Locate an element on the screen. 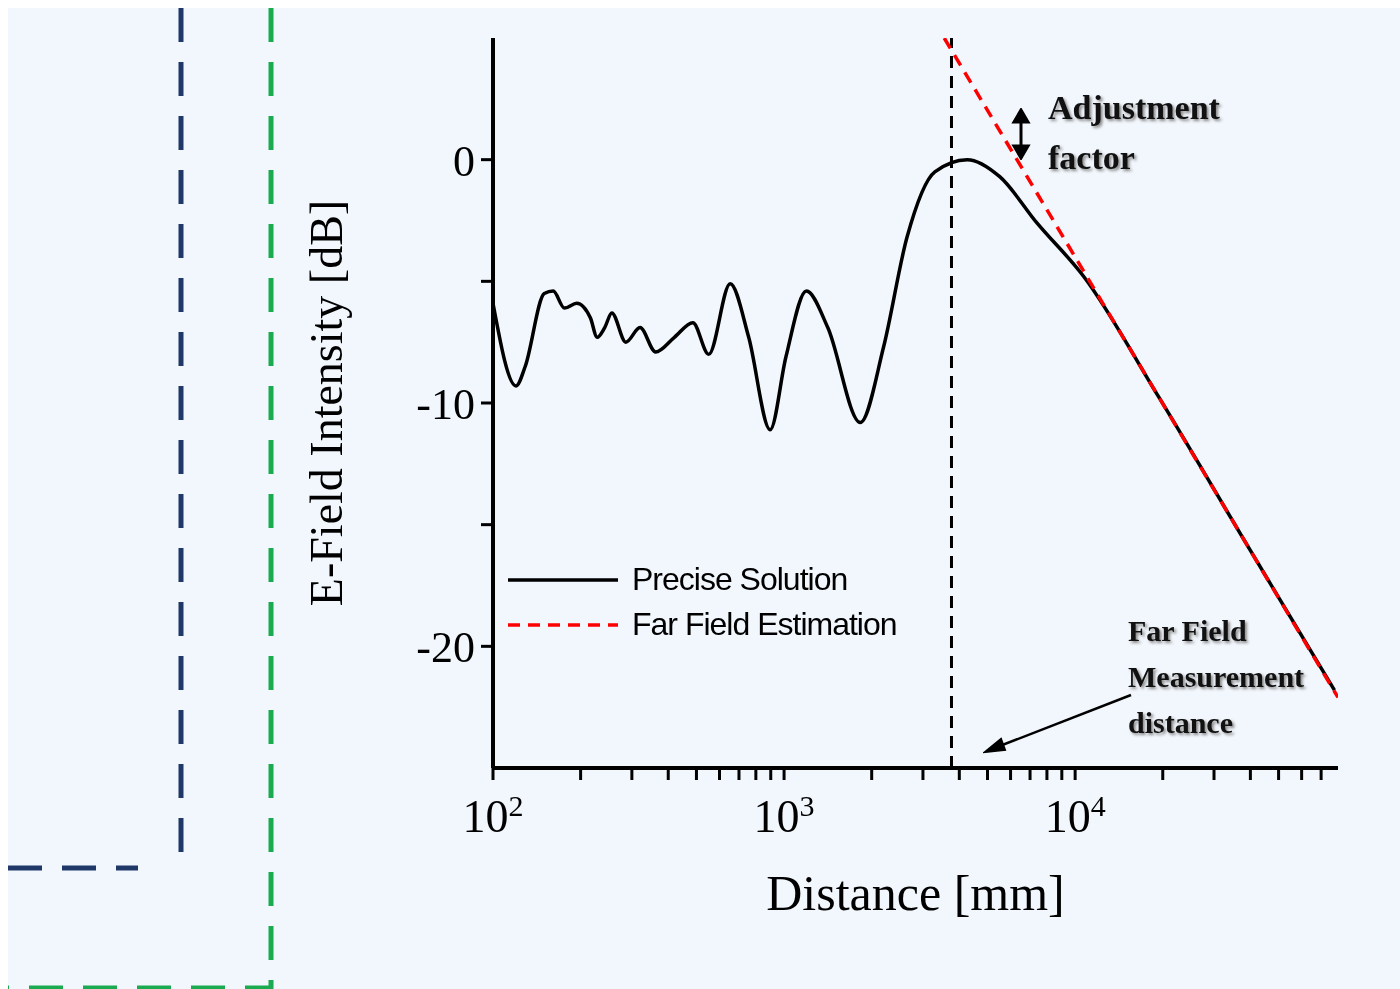 This screenshot has width=1400, height=989. x-axis-title: Distance [mm] is located at coordinates (915, 893).